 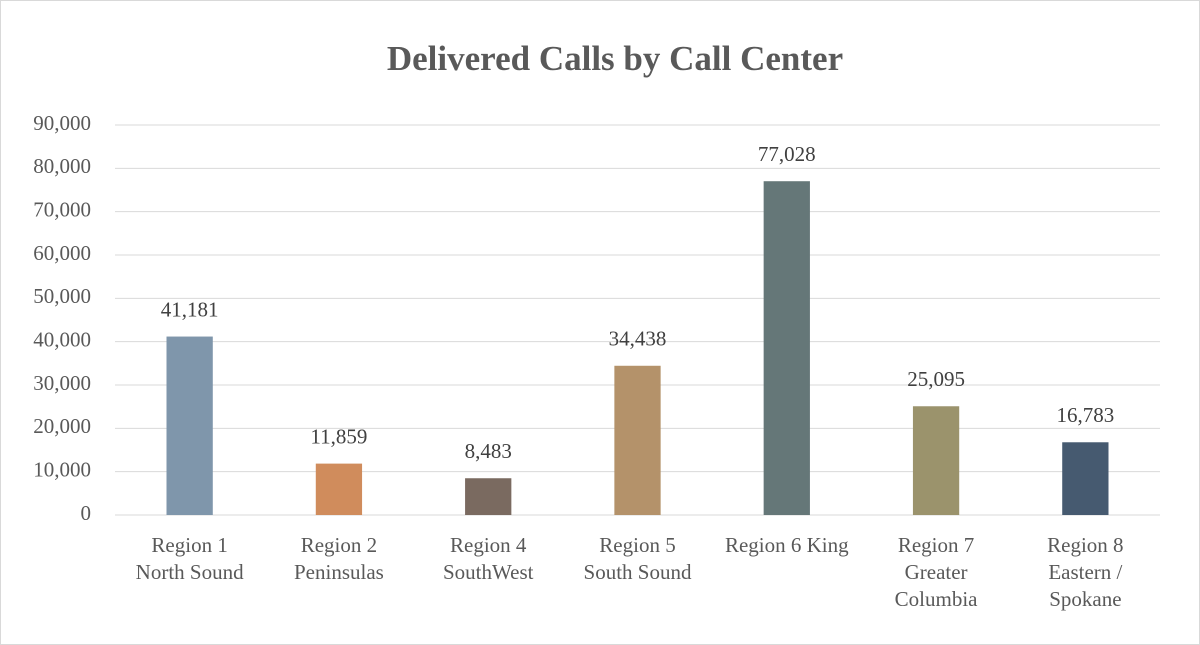 What do you see at coordinates (62, 123) in the screenshot?
I see `y-tick-label: 90,000` at bounding box center [62, 123].